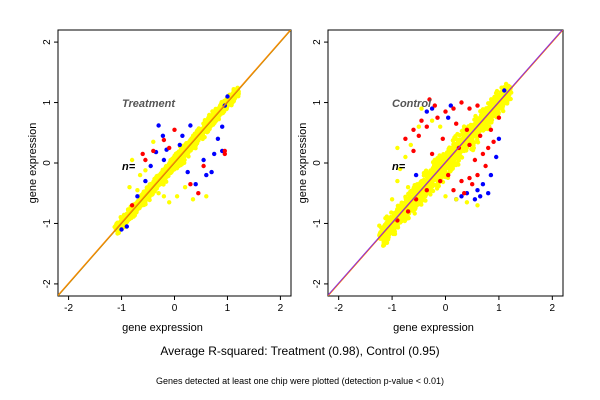 The image size is (600, 400). I want to click on y-tick-label: -1, so click(47, 223).